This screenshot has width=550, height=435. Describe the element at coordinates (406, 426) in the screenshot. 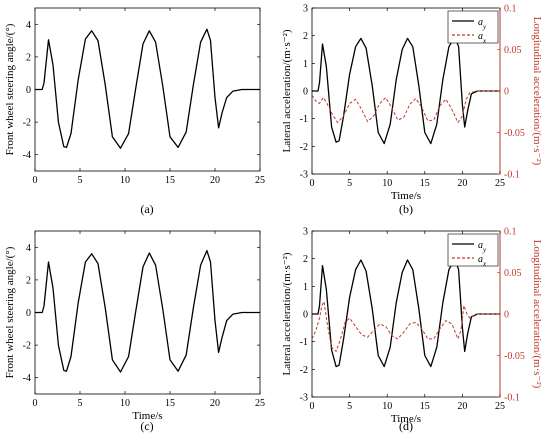

I see `panel-label: (d)` at that location.